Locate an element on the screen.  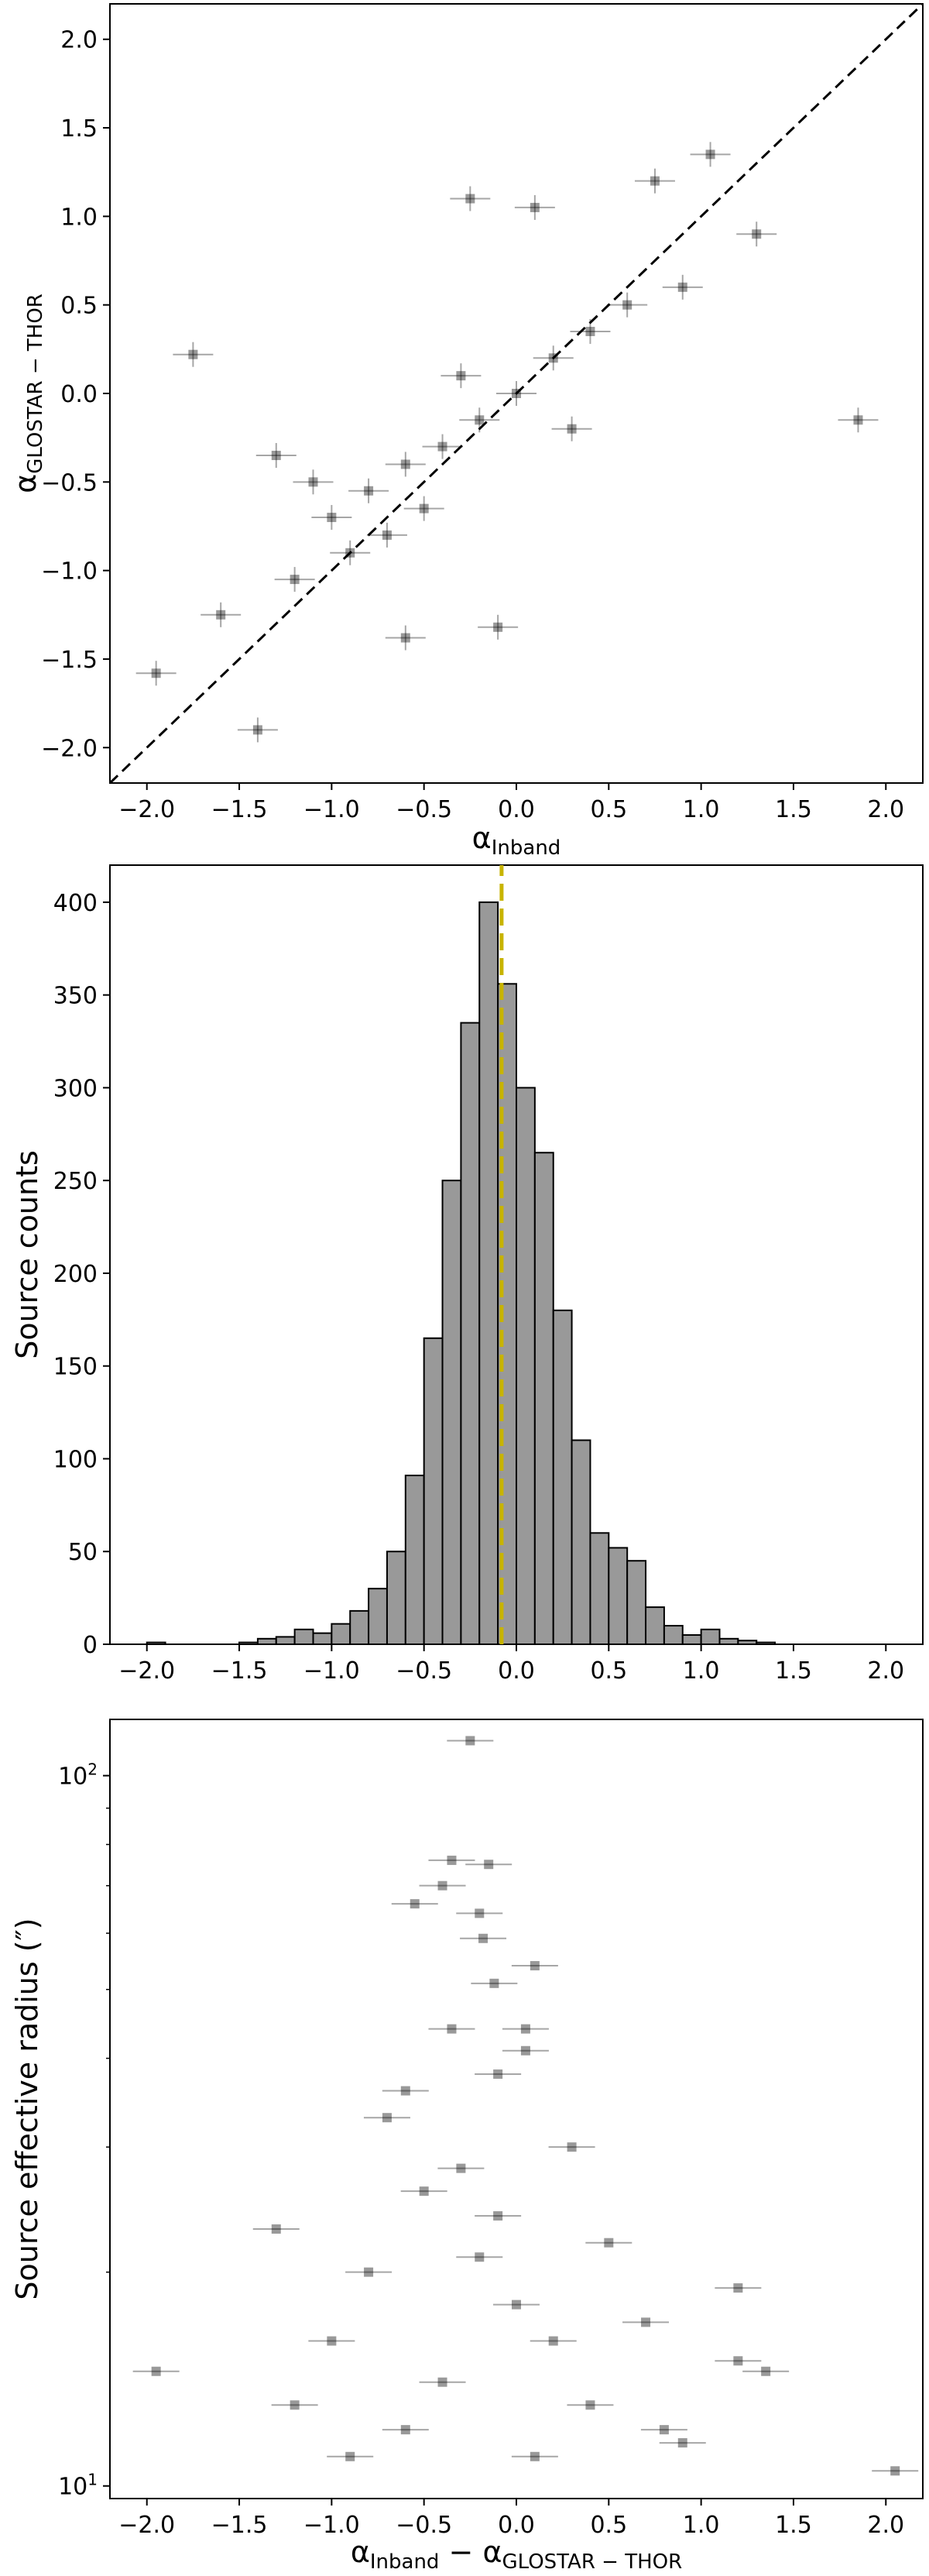
y-tick-label: 1.5 is located at coordinates (79, 129).